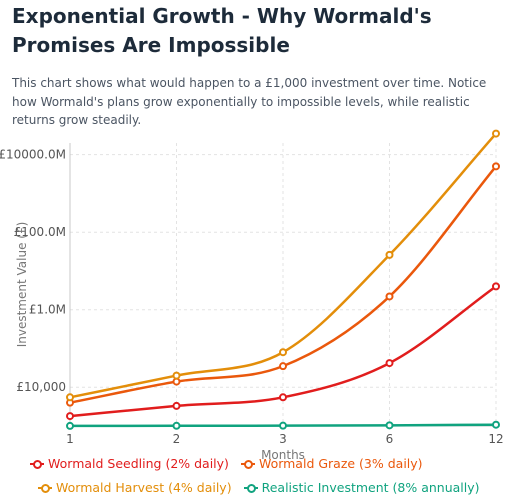 This screenshot has height=504, width=523. I want to click on x-tick-label: 6, so click(390, 439).